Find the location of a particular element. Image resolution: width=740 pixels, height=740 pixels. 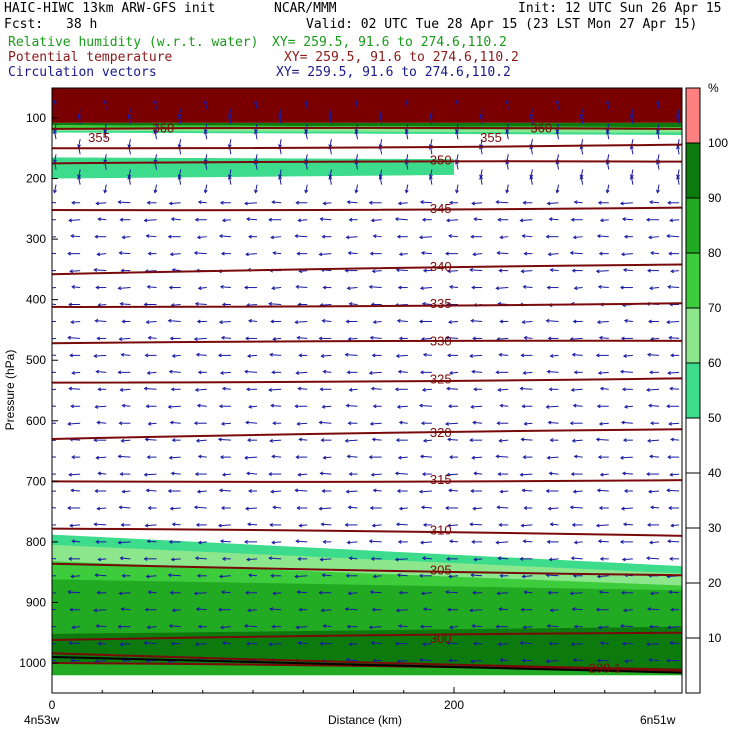

colorbar: 10 20 30 40 50 60 70 80 90 100 is located at coordinates (706, 390).